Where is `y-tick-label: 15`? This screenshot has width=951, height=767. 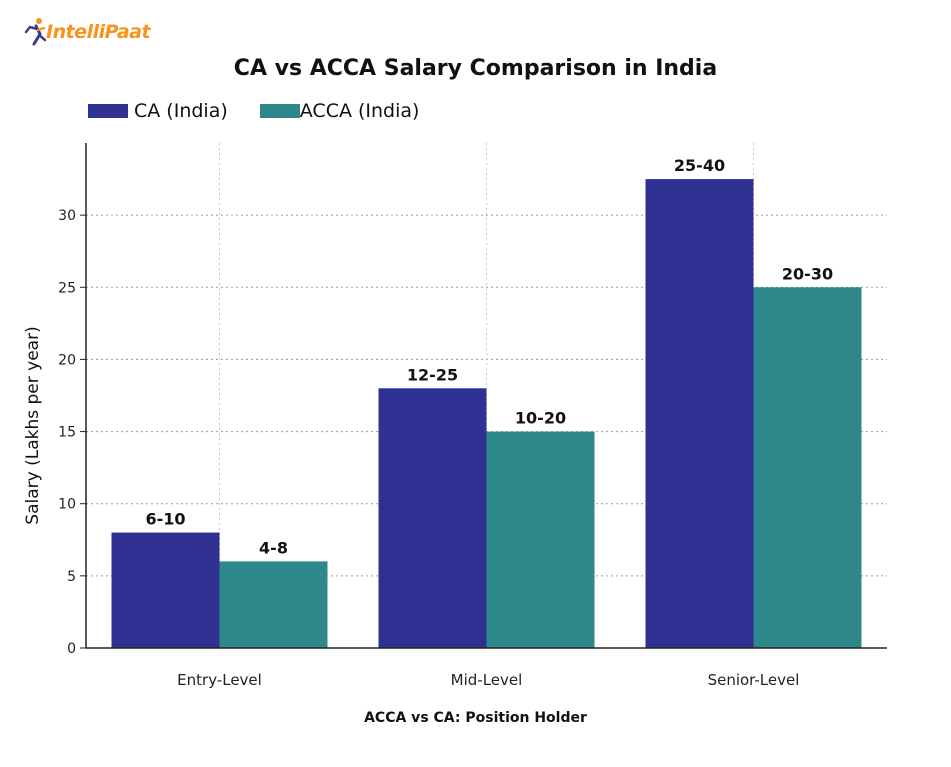
y-tick-label: 15 is located at coordinates (67, 433).